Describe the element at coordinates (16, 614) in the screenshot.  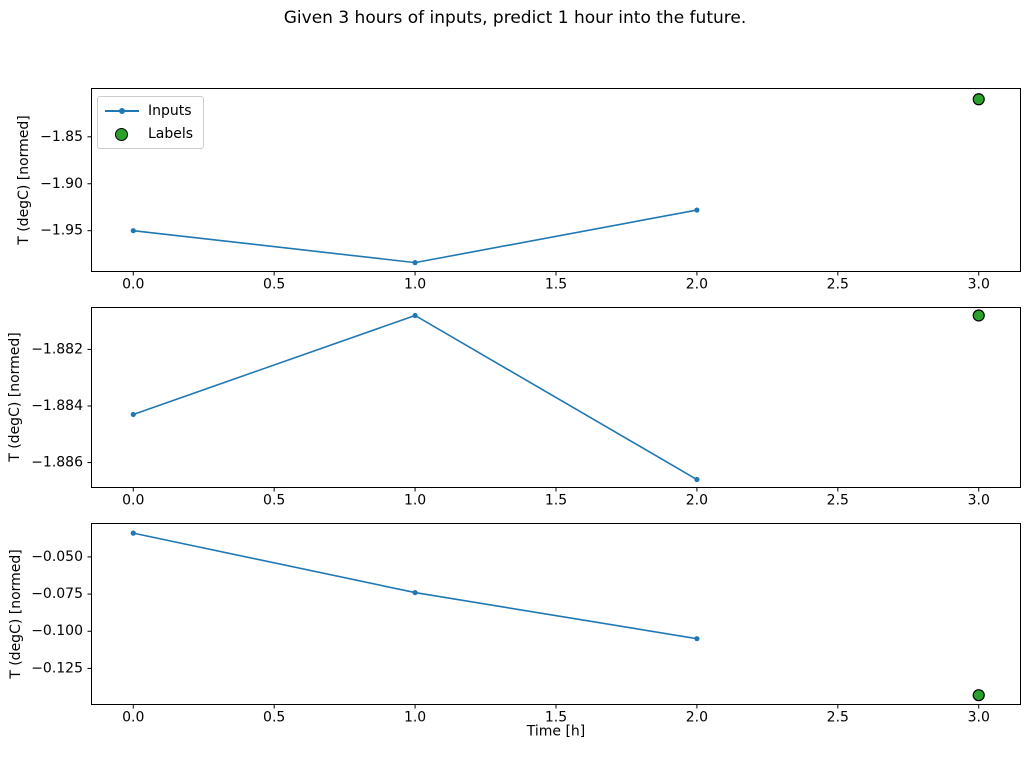
I see `subplot-3-y-axis-label: T (degC) [normed]` at that location.